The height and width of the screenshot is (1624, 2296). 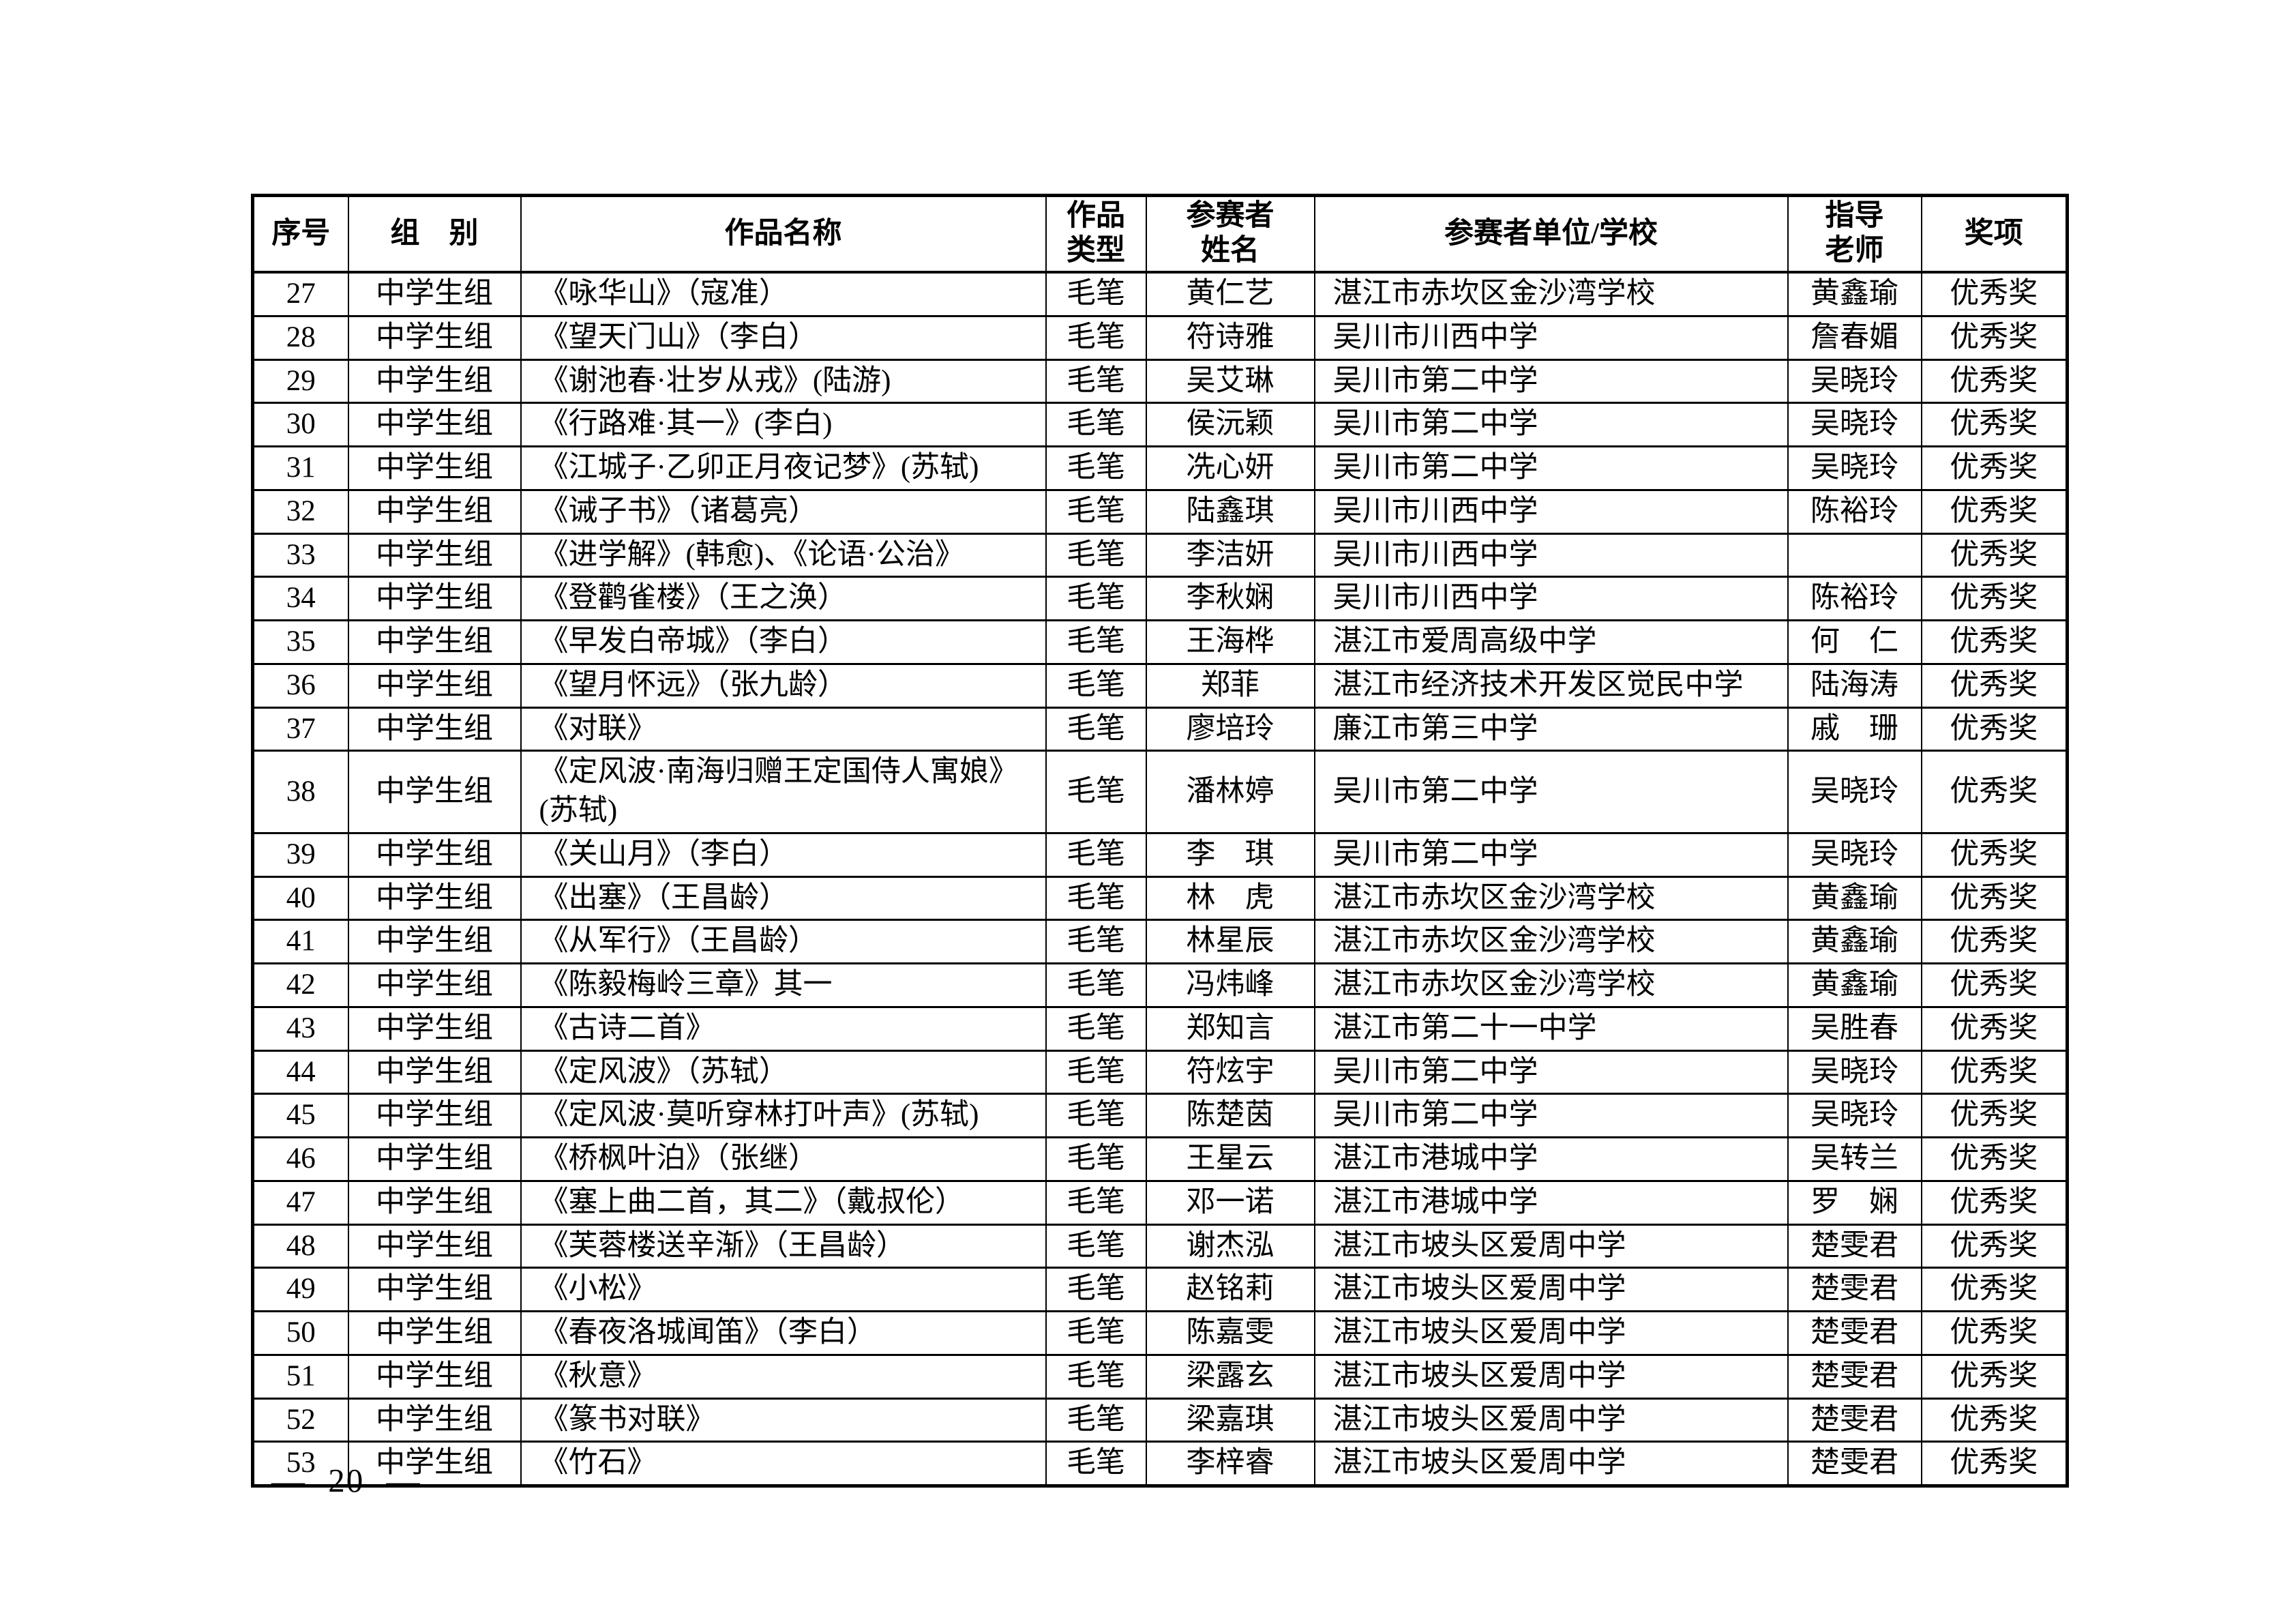 I want to click on cell-teacher: 陈裕玲, so click(x=1855, y=511).